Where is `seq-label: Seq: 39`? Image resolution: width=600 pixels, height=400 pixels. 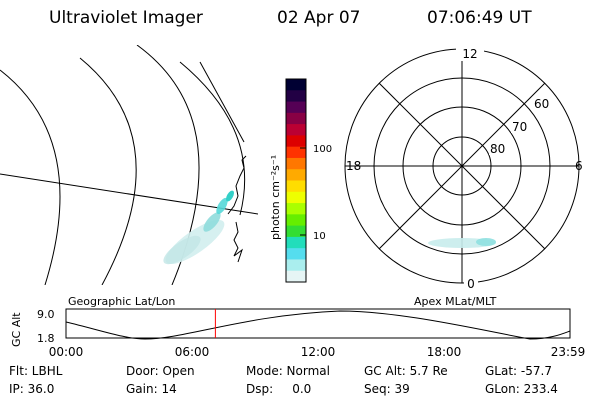 seq-label: Seq: 39 is located at coordinates (387, 389).